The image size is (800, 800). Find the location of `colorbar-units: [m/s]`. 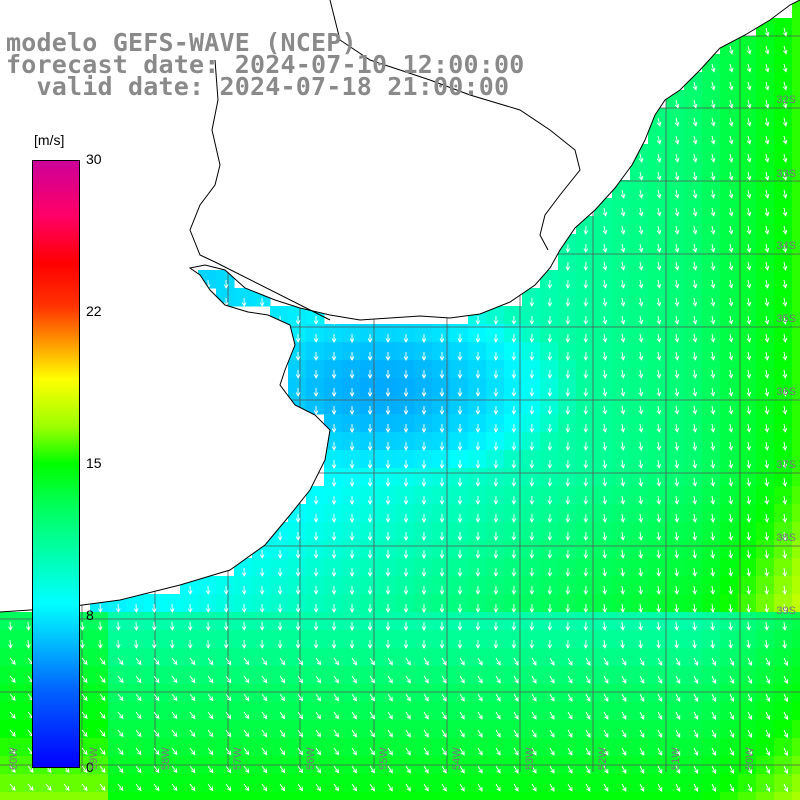

colorbar-units: [m/s] is located at coordinates (49, 140).